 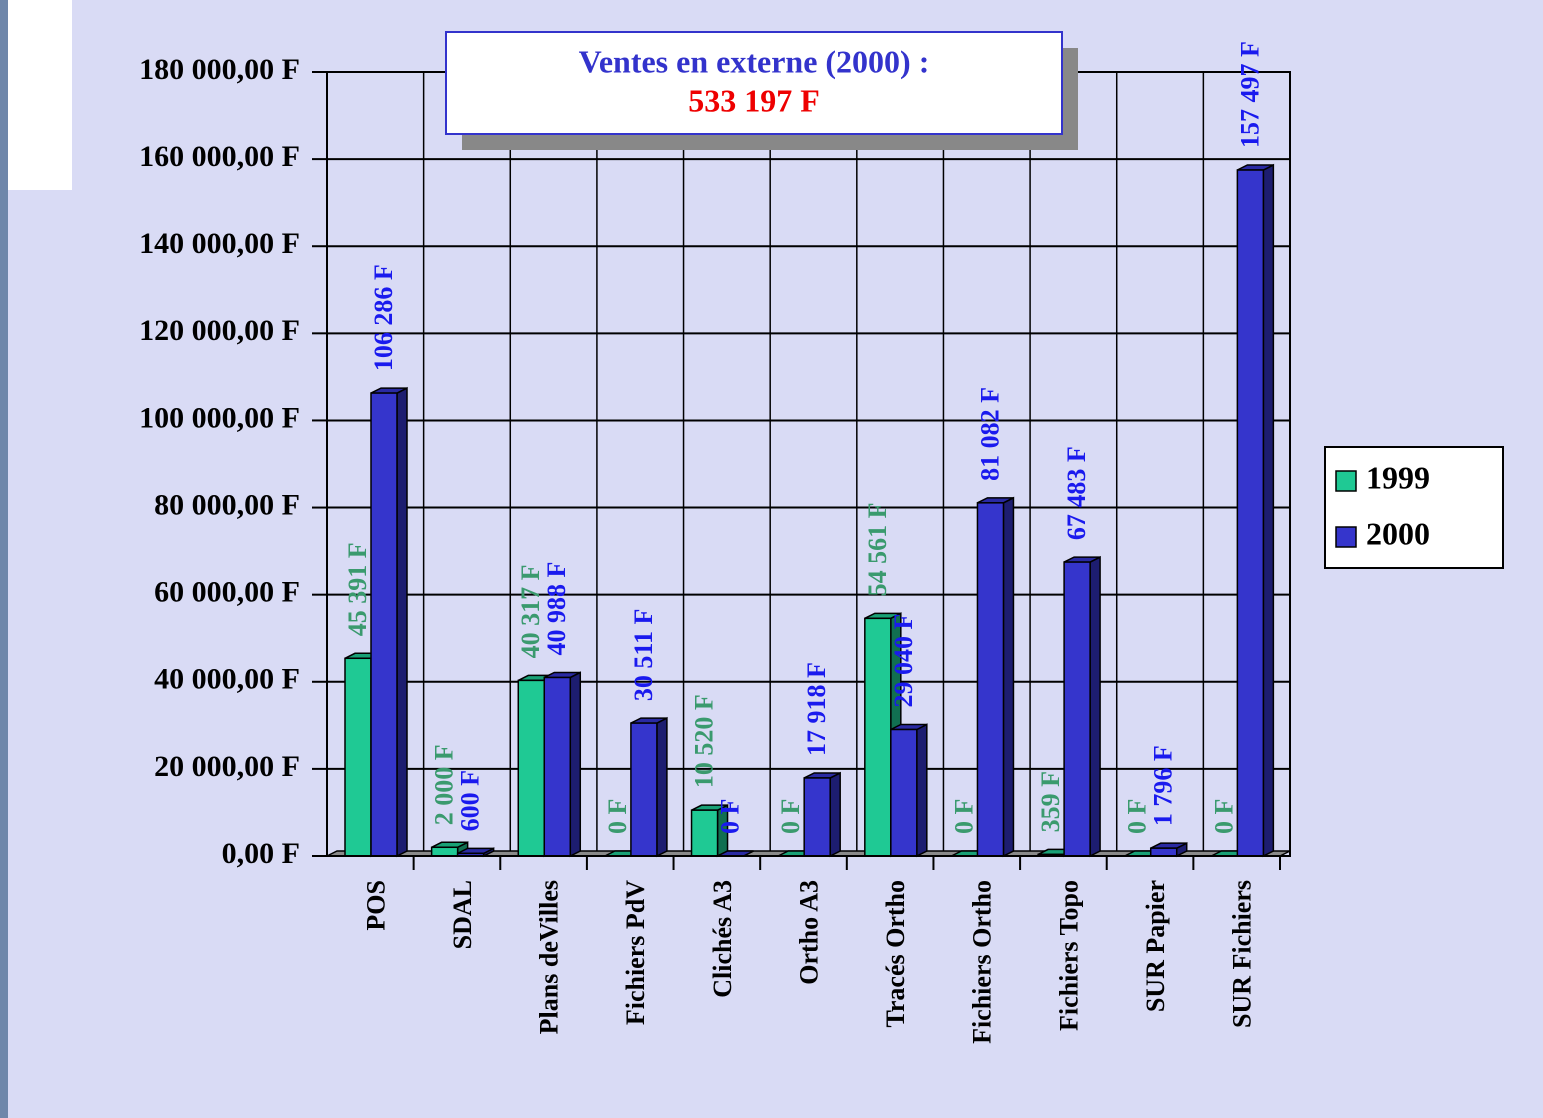 What do you see at coordinates (903, 661) in the screenshot?
I see `data-label: 29 040 F` at bounding box center [903, 661].